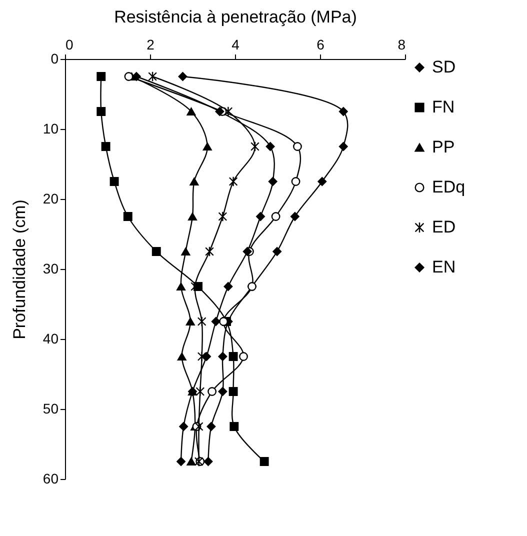 The image size is (527, 536). Describe the element at coordinates (444, 227) in the screenshot. I see `legend-label: ED` at that location.